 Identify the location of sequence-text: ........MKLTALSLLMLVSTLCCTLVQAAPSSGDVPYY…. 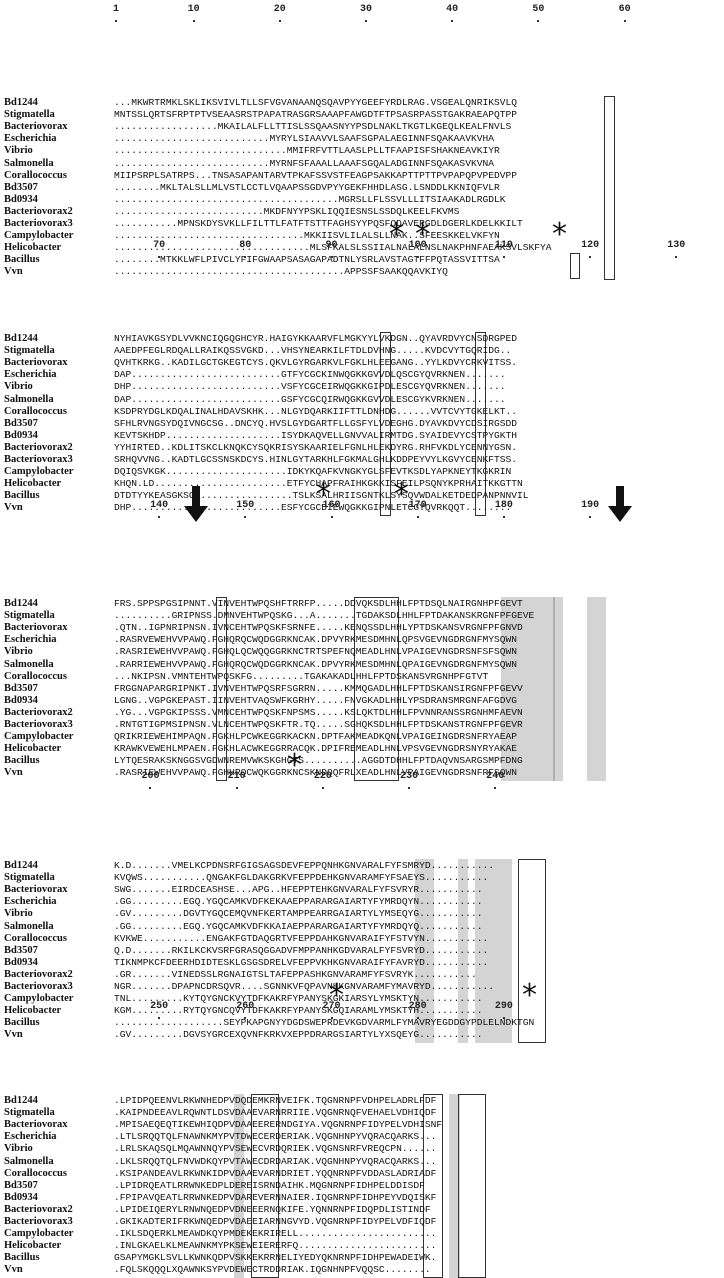
(307, 187).